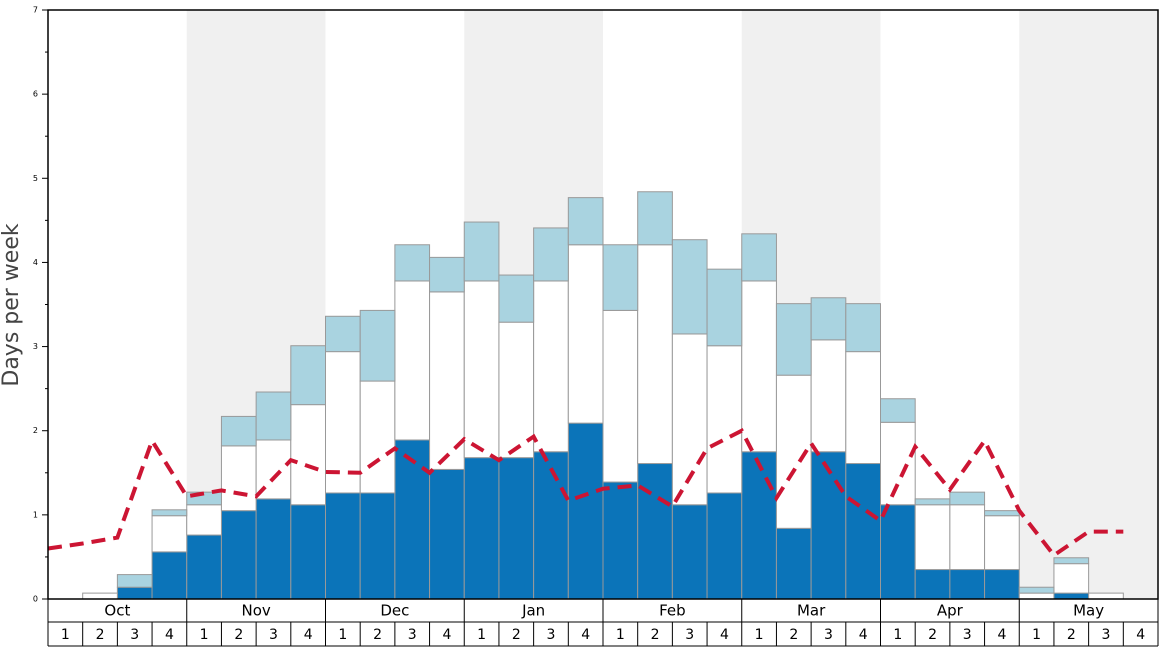 The width and height of the screenshot is (1168, 648). Describe the element at coordinates (35, 430) in the screenshot. I see `y-tick-label: 2` at that location.